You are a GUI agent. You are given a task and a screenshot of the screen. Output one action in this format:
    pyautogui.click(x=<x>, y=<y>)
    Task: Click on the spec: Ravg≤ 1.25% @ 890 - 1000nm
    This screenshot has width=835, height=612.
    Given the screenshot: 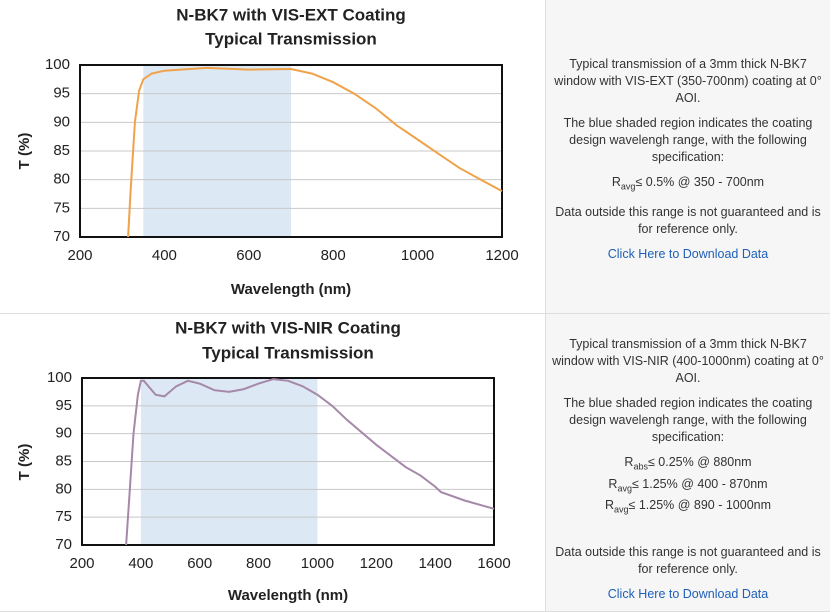 What is the action you would take?
    pyautogui.click(x=688, y=508)
    